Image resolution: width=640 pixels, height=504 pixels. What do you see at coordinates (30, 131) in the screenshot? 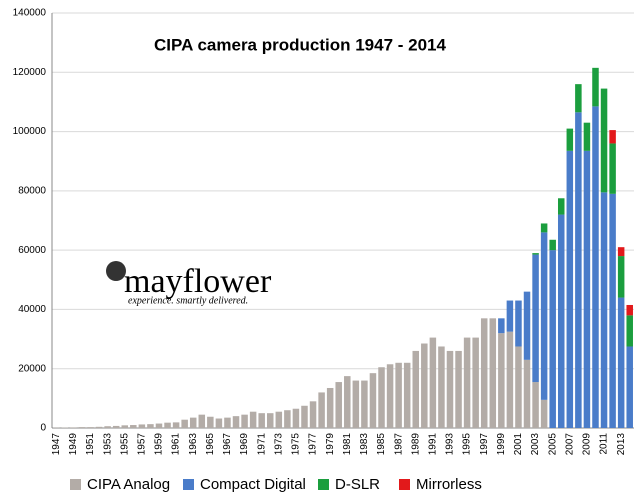
I see `y-tick-label: 100000` at bounding box center [30, 131].